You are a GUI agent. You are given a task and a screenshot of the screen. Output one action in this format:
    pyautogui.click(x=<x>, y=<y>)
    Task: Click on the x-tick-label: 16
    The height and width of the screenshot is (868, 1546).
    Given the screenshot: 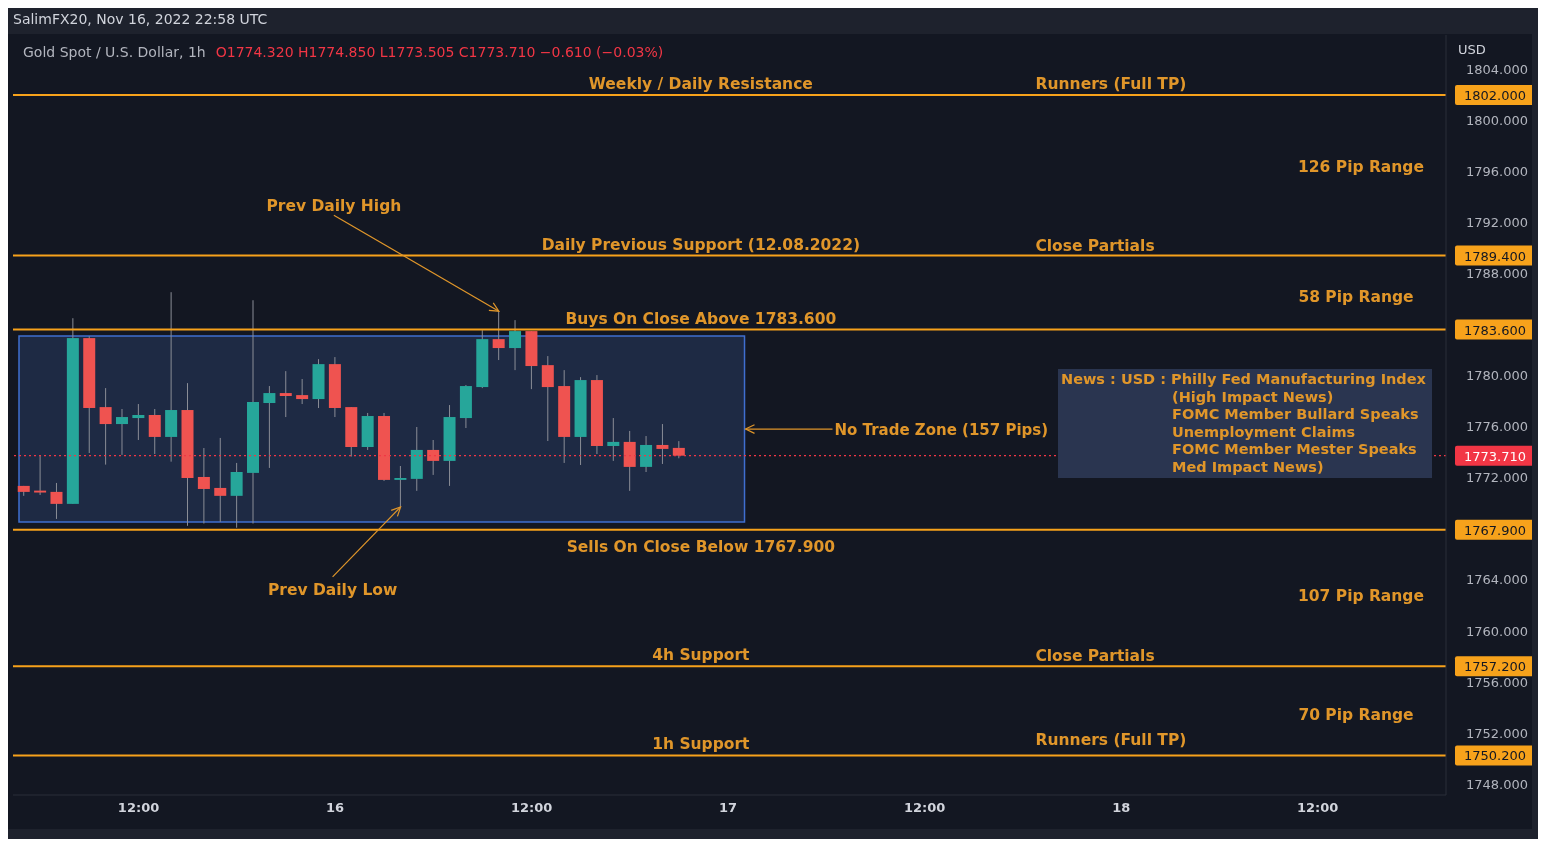 What is the action you would take?
    pyautogui.click(x=335, y=808)
    